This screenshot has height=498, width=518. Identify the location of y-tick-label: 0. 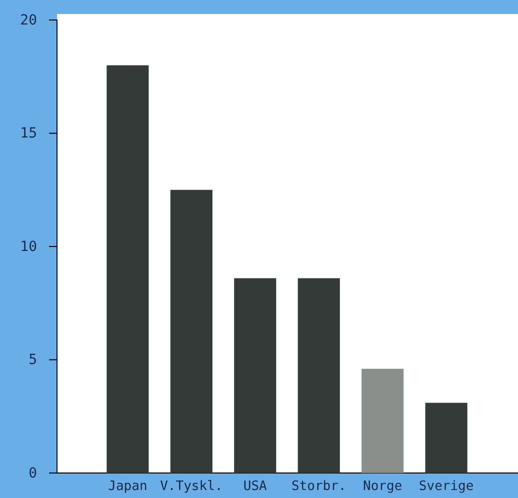
(32, 473).